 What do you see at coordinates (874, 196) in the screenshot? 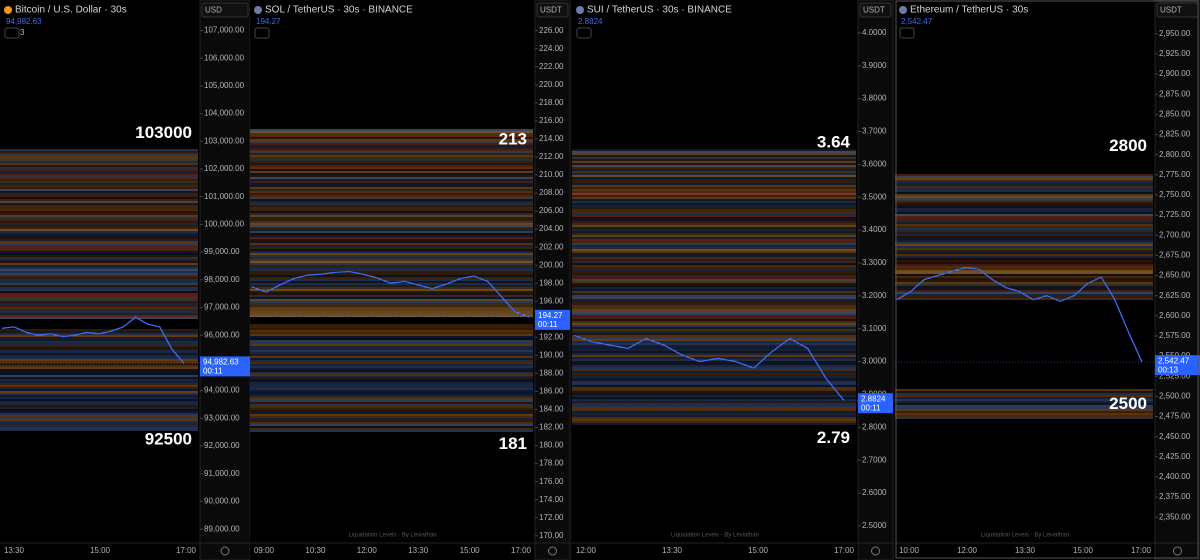
I see `y-tick-label: 3.5000` at bounding box center [874, 196].